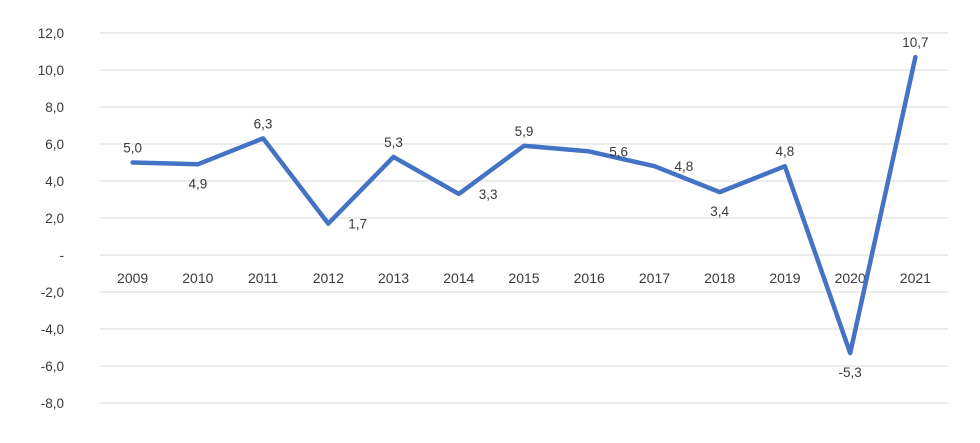 This screenshot has width=980, height=443. What do you see at coordinates (263, 278) in the screenshot?
I see `x-axis-tick-label: 2011` at bounding box center [263, 278].